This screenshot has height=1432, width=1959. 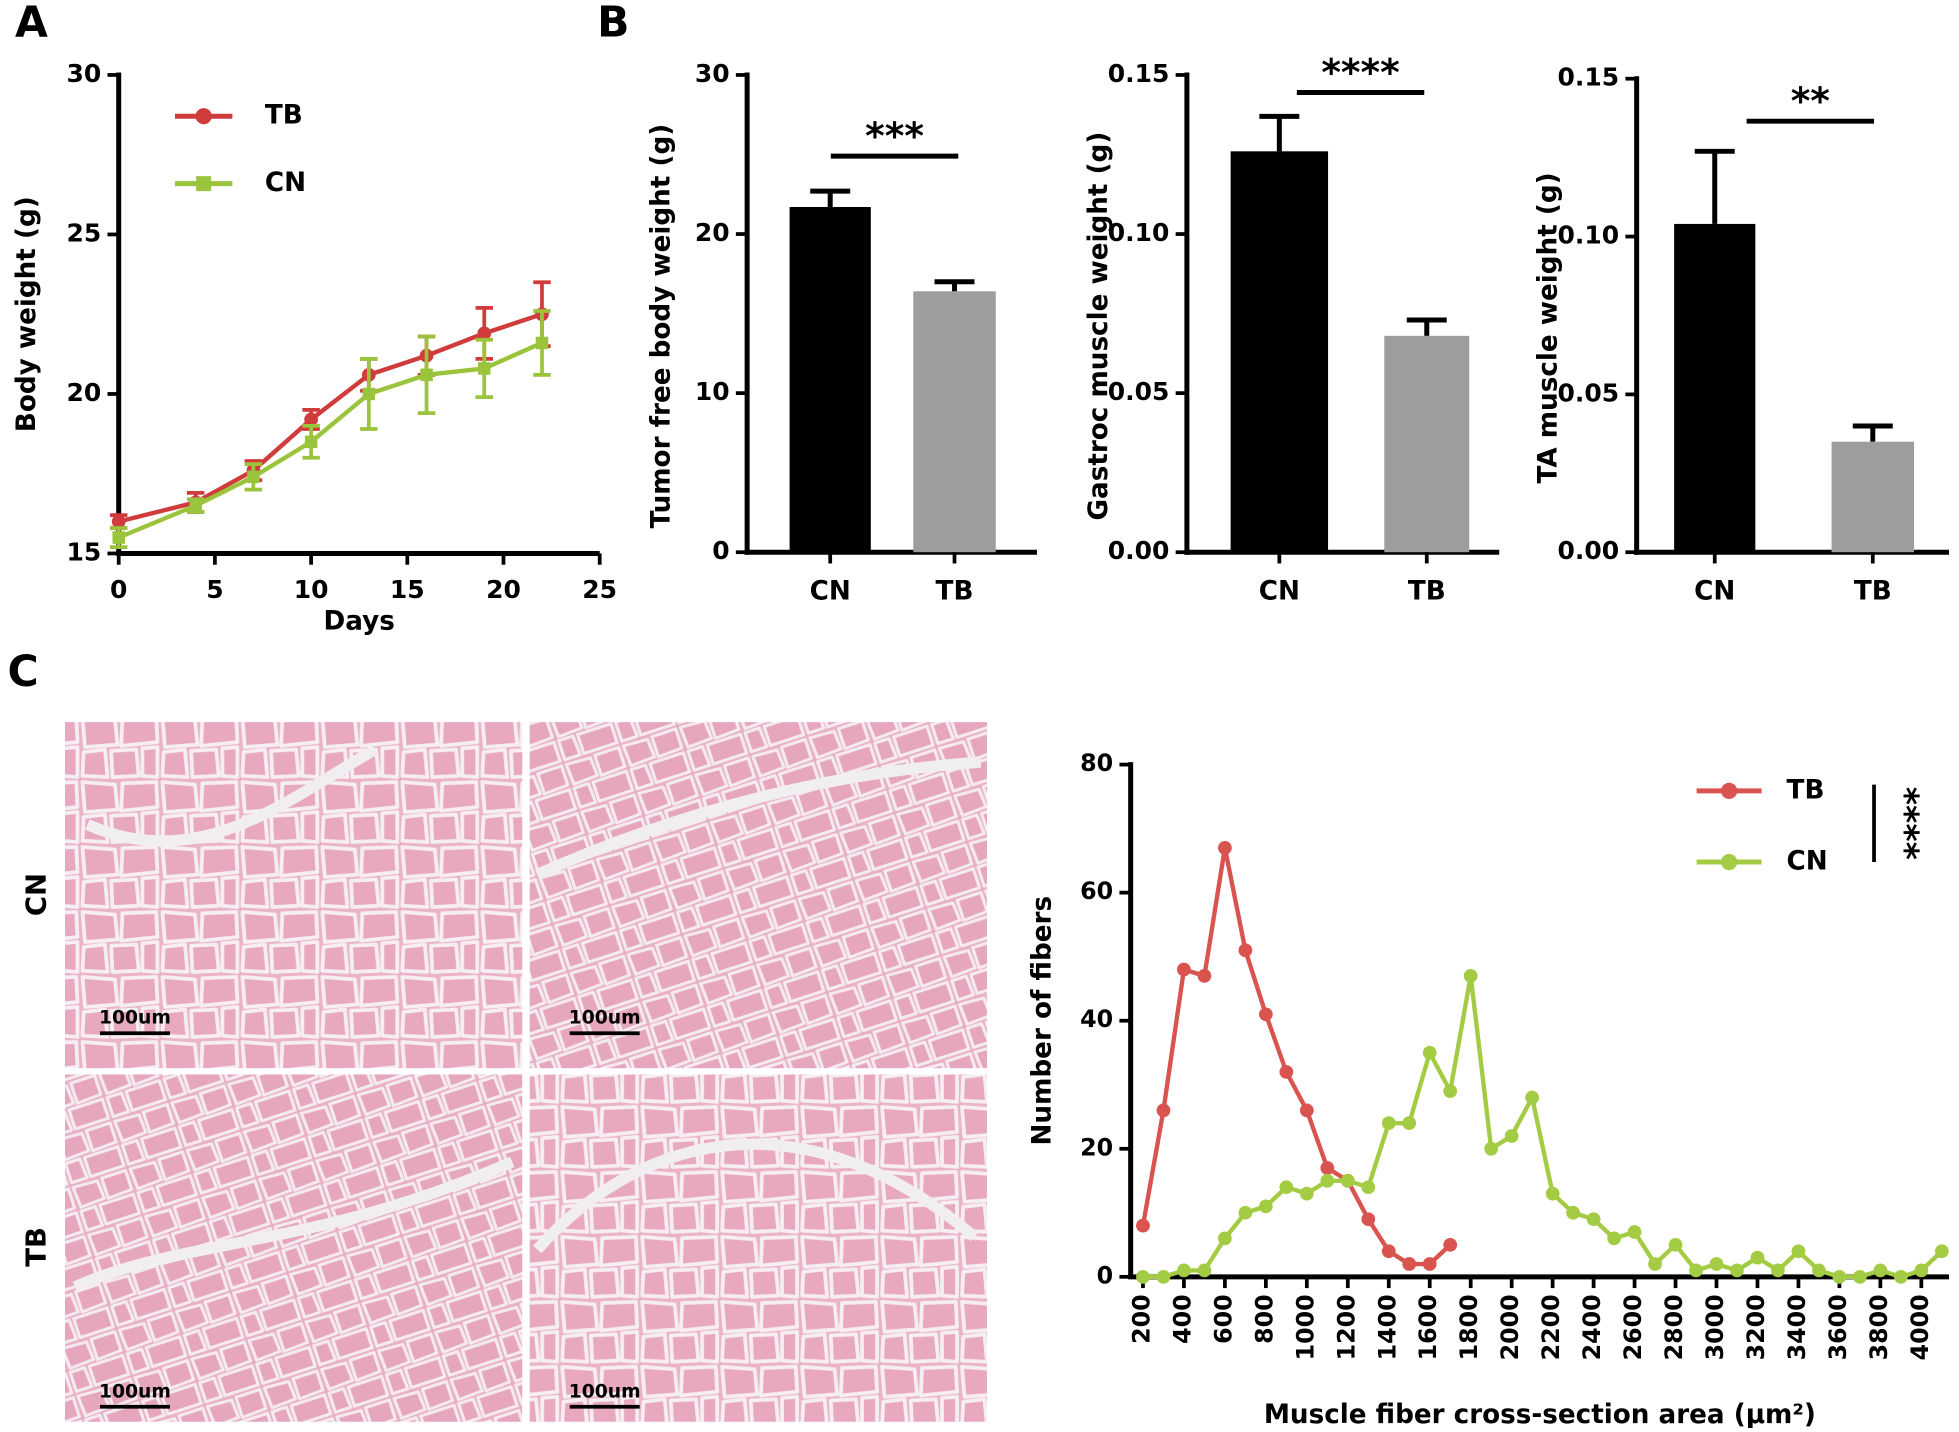 I want to click on y-tick-label: 0.00, so click(x=1139, y=550).